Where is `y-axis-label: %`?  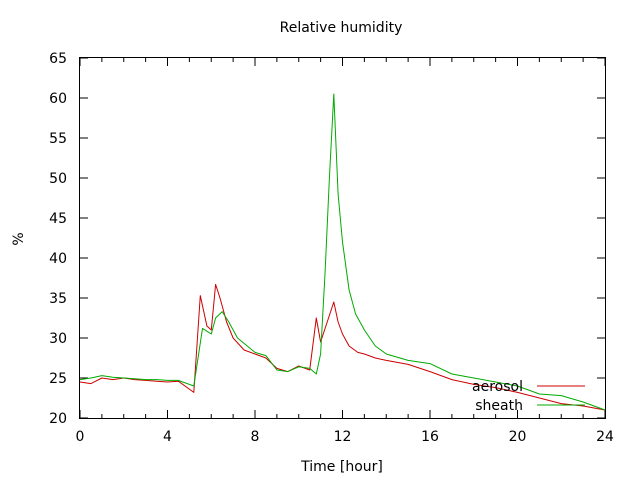 y-axis-label: % is located at coordinates (19, 238).